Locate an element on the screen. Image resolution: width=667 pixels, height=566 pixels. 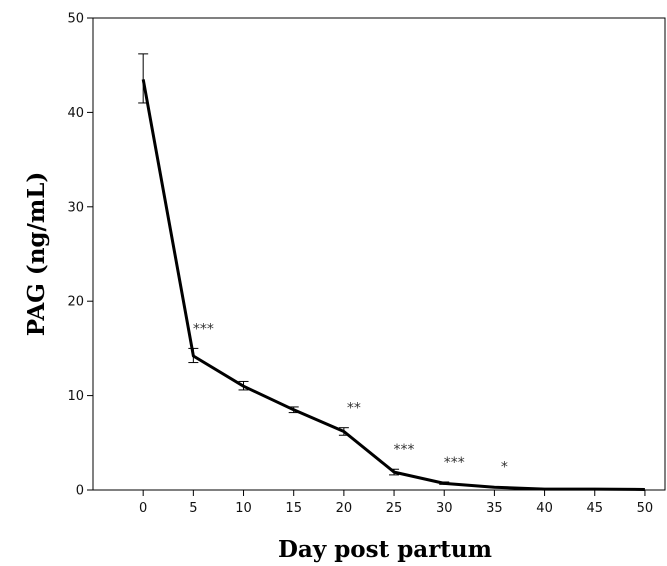
x-tick-label: 5 is located at coordinates (193, 508).